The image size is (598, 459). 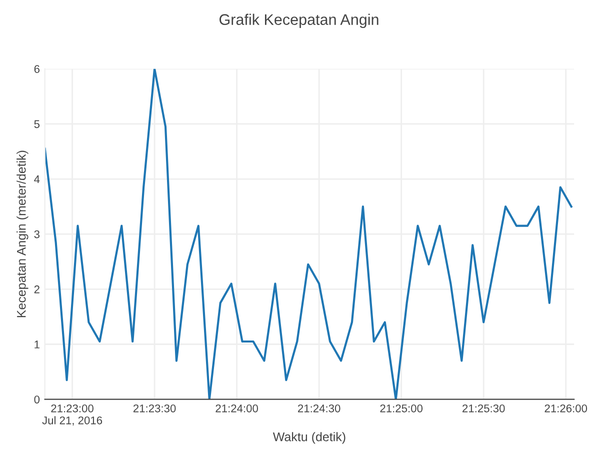 What do you see at coordinates (37, 124) in the screenshot?
I see `y-tick-label: 5` at bounding box center [37, 124].